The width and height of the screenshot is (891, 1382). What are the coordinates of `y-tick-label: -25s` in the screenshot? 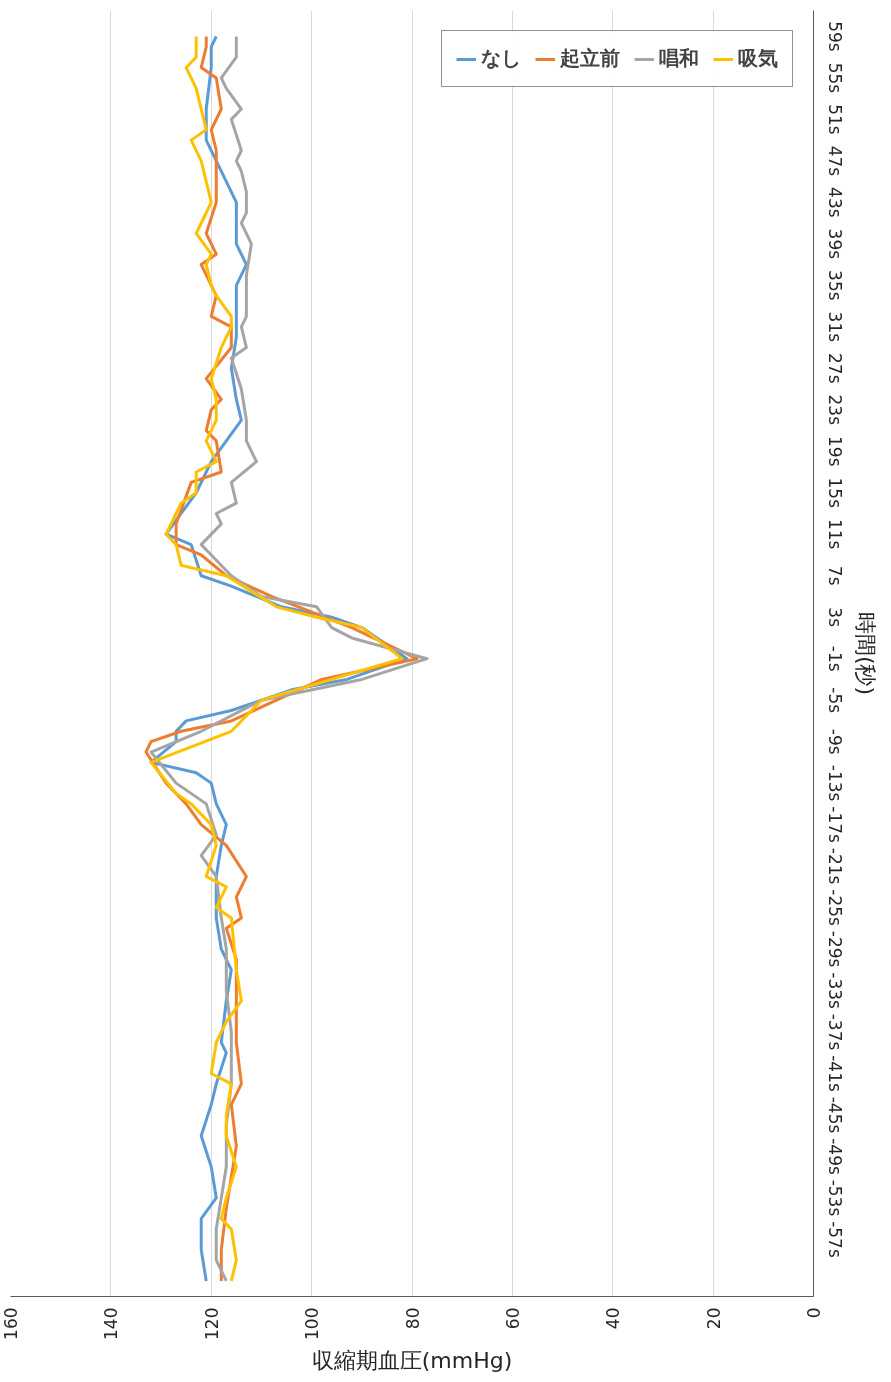 It's located at (834, 908).